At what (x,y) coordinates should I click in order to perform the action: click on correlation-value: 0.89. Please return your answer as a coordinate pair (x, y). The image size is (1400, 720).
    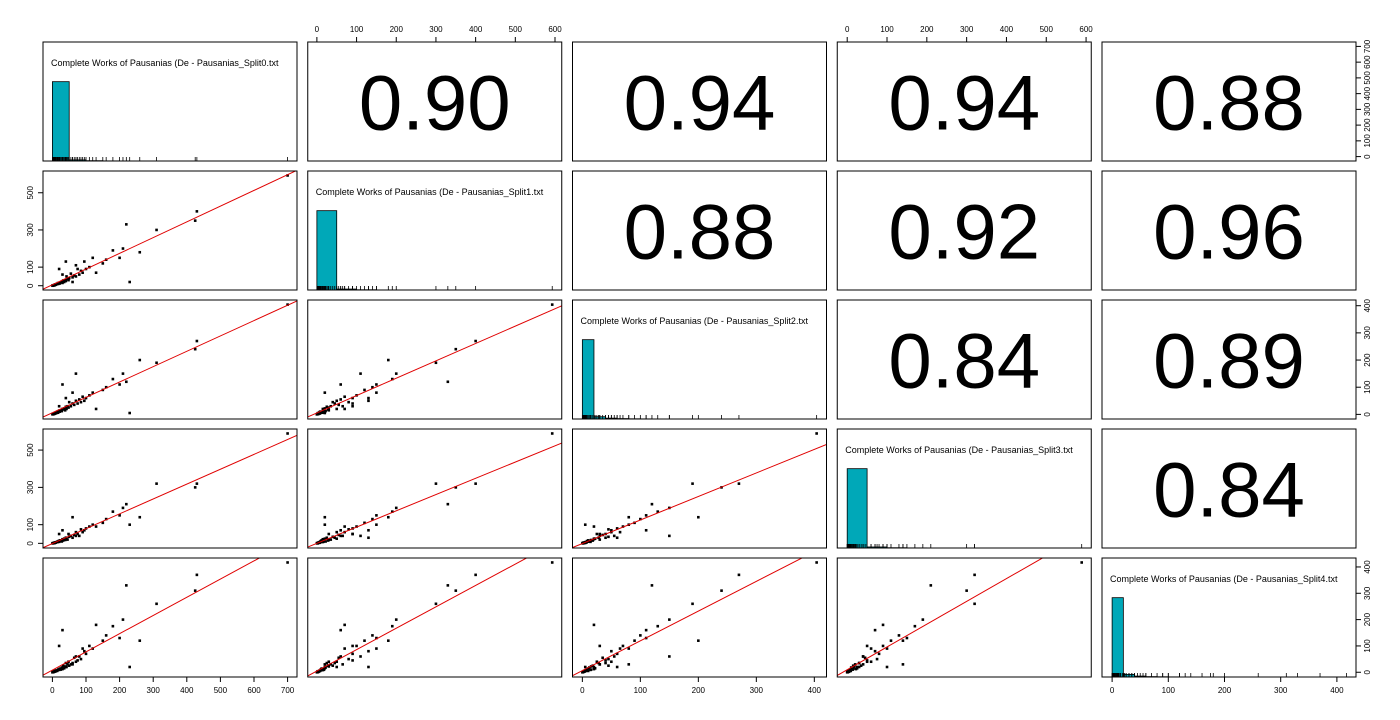
    Looking at the image, I should click on (1229, 361).